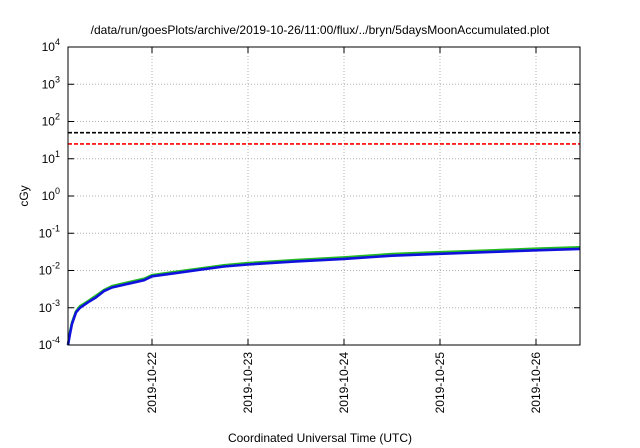  What do you see at coordinates (320, 438) in the screenshot?
I see `x-axis-label: Coordinated Universal Time (UTC)` at bounding box center [320, 438].